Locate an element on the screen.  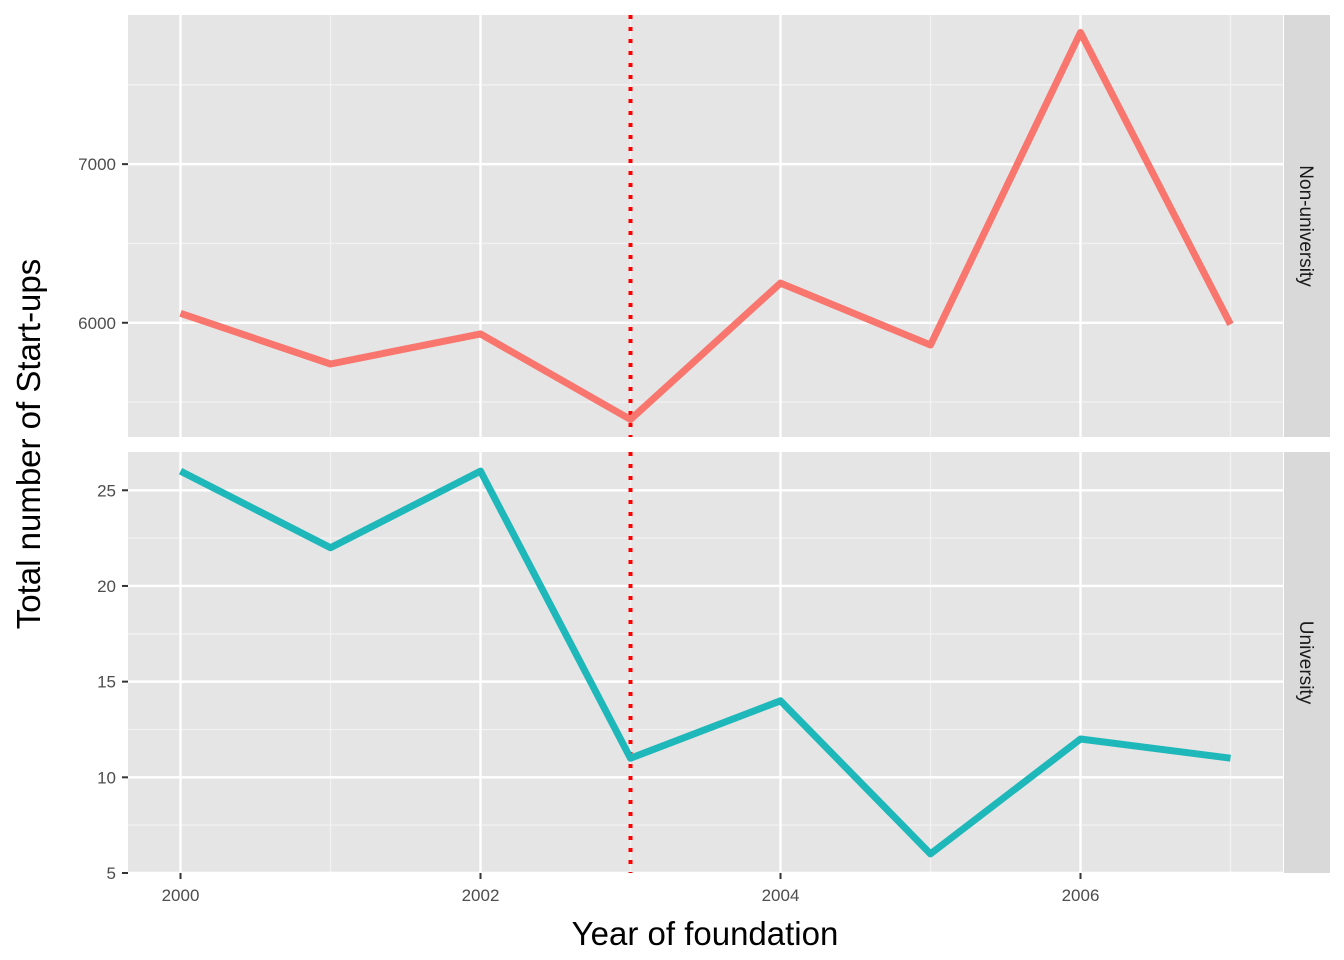
y-tick-label: 15 is located at coordinates (106, 682).